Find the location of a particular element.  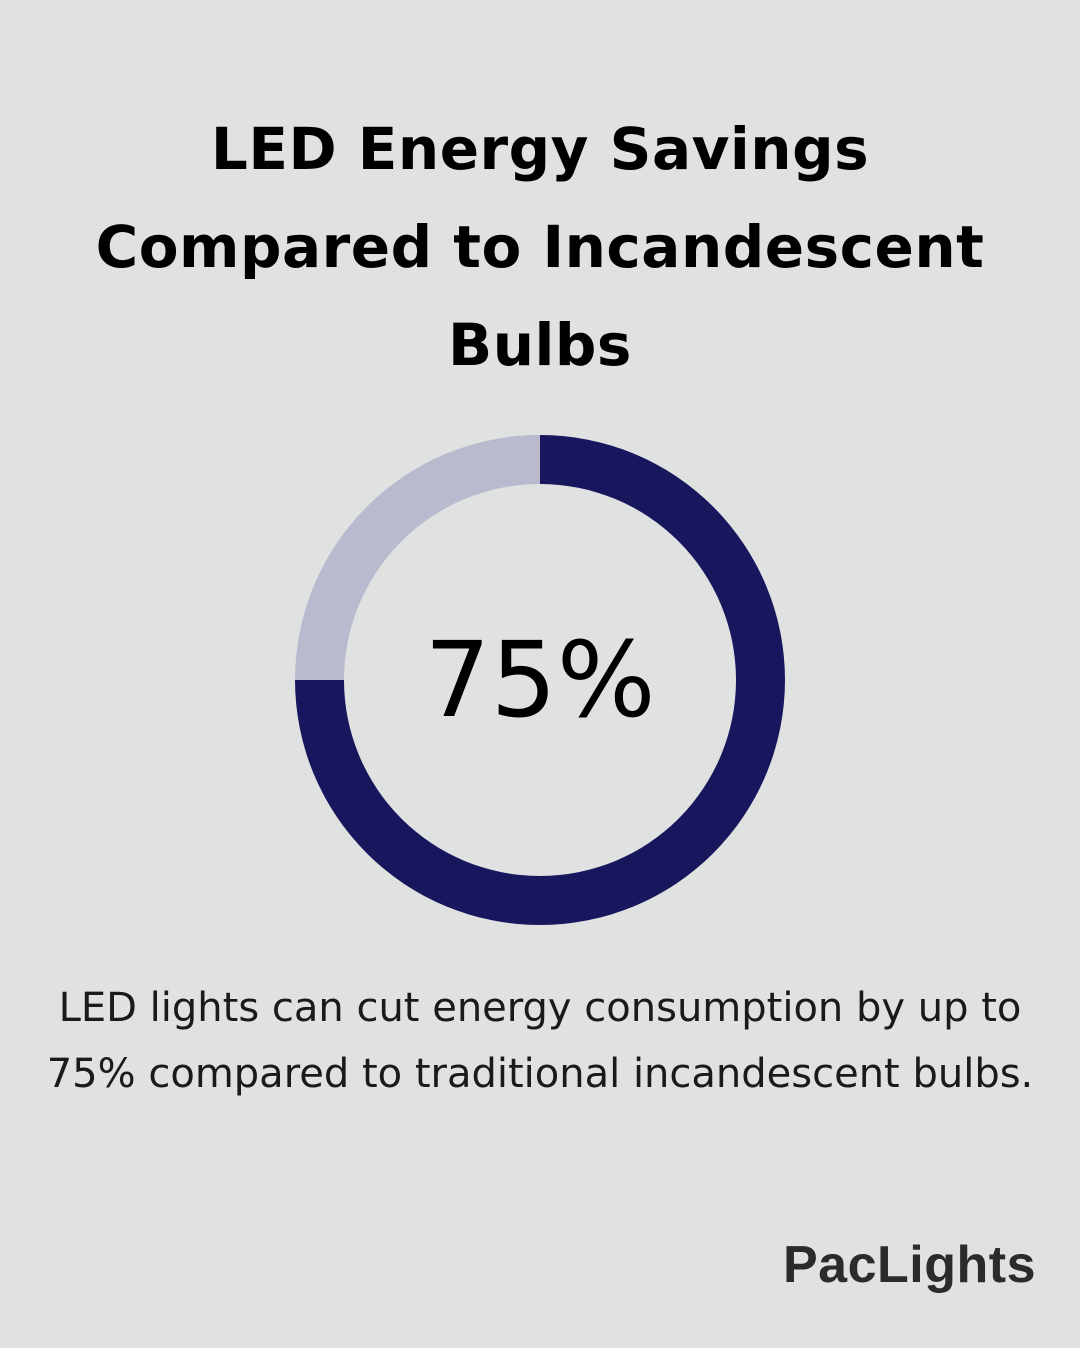

paclights-logo: PacLights is located at coordinates (909, 1265).